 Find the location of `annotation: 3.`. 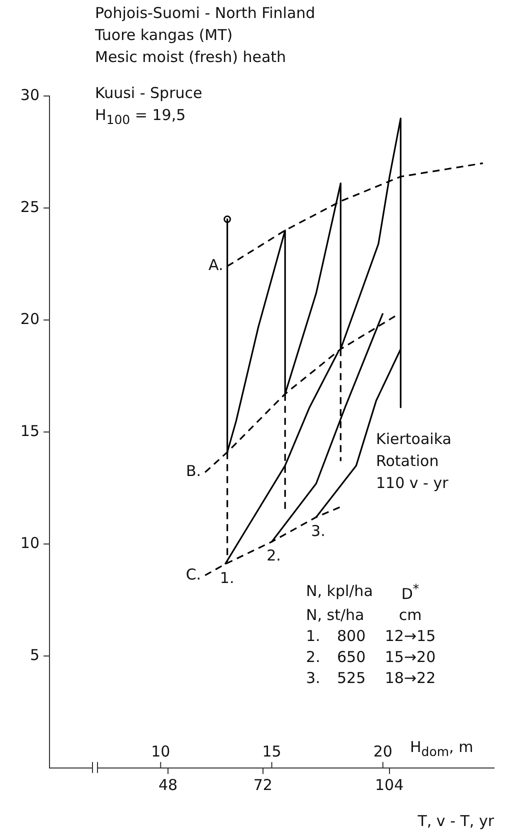

annotation: 3. is located at coordinates (318, 531).